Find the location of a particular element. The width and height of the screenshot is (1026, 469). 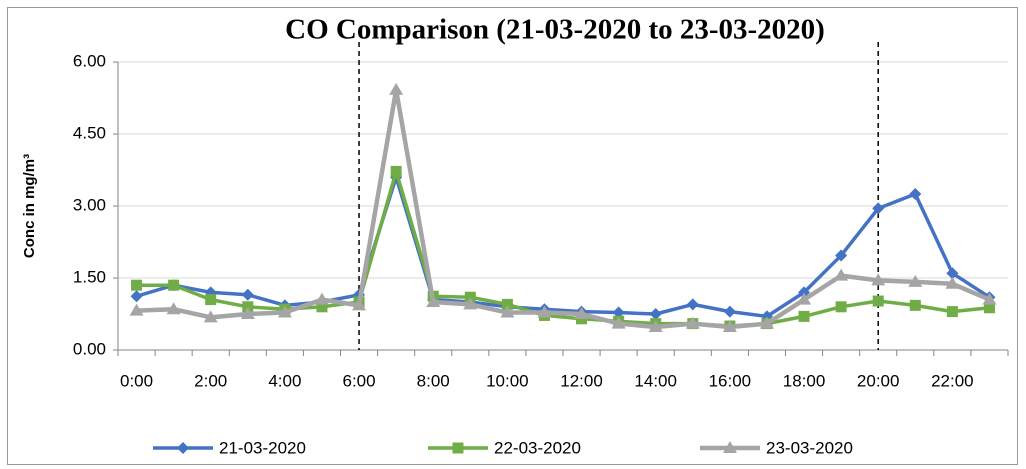

x-tick-label: 12:00 is located at coordinates (581, 380).